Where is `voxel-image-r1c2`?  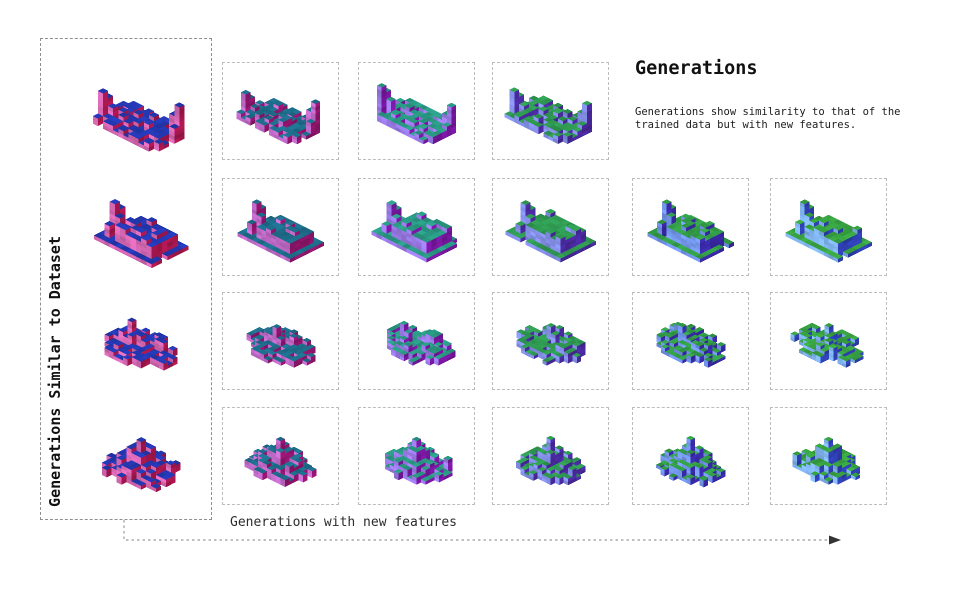 voxel-image-r1c2 is located at coordinates (416, 111).